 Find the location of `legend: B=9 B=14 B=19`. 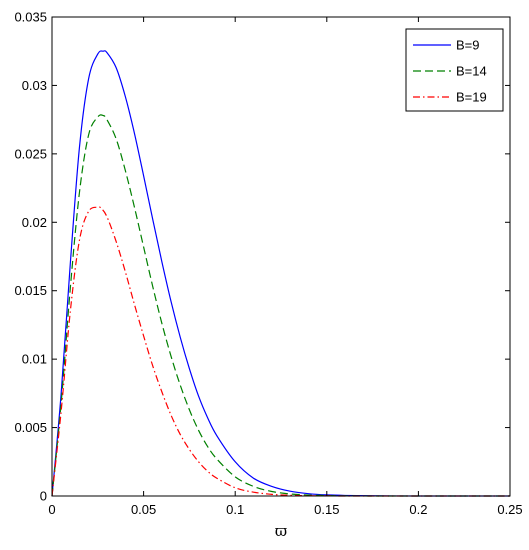

legend: B=9 B=14 B=19 is located at coordinates (454, 70).